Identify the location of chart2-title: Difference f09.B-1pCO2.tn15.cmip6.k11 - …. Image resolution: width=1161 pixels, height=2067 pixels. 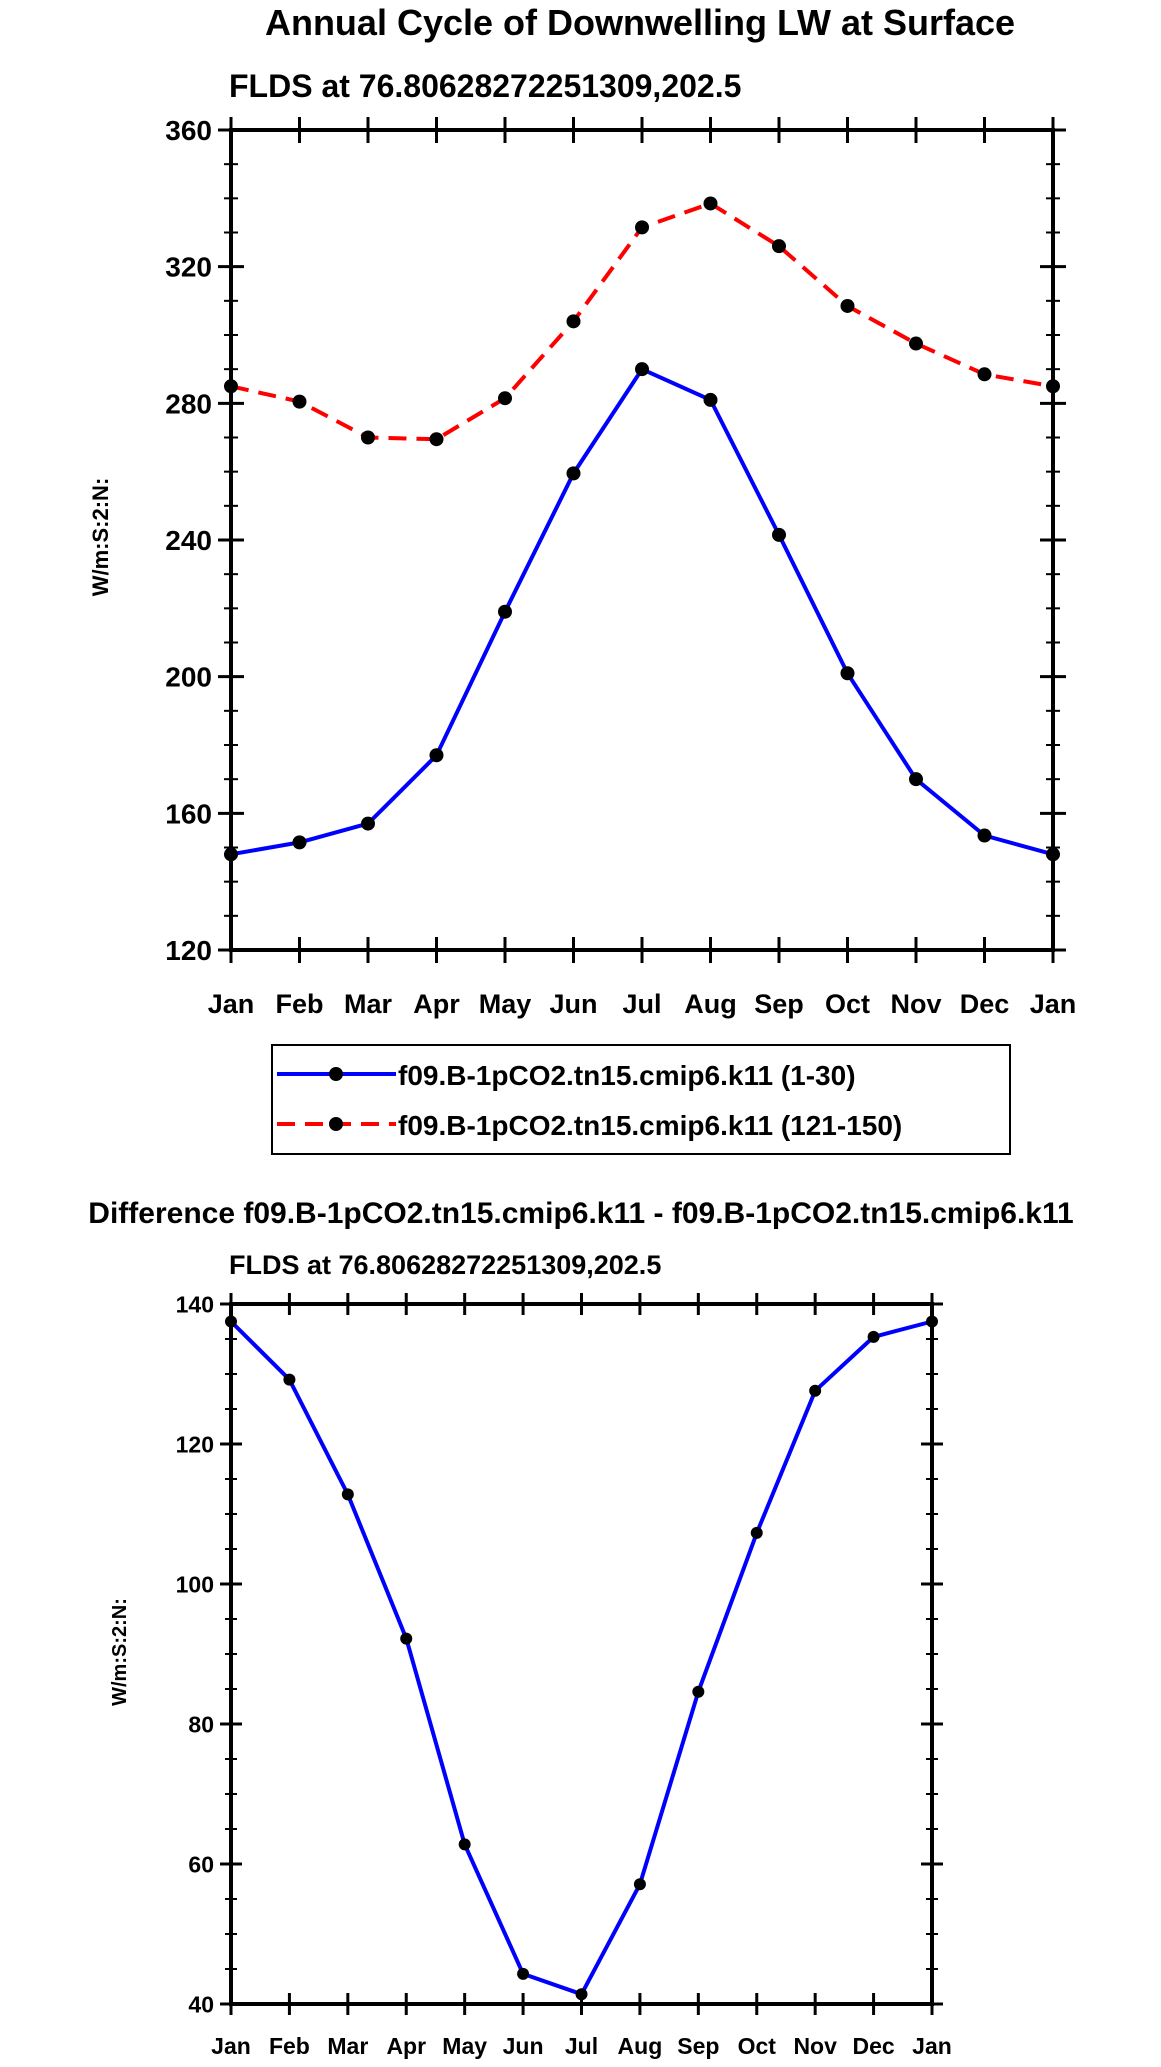
(580, 1213).